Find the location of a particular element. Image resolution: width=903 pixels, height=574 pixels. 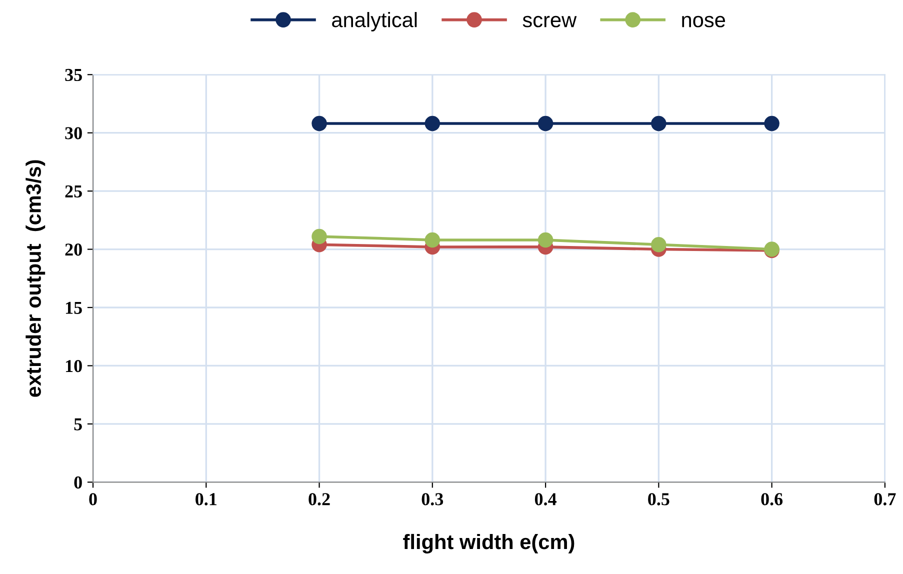

y-tick-label: 30 is located at coordinates (73, 133).